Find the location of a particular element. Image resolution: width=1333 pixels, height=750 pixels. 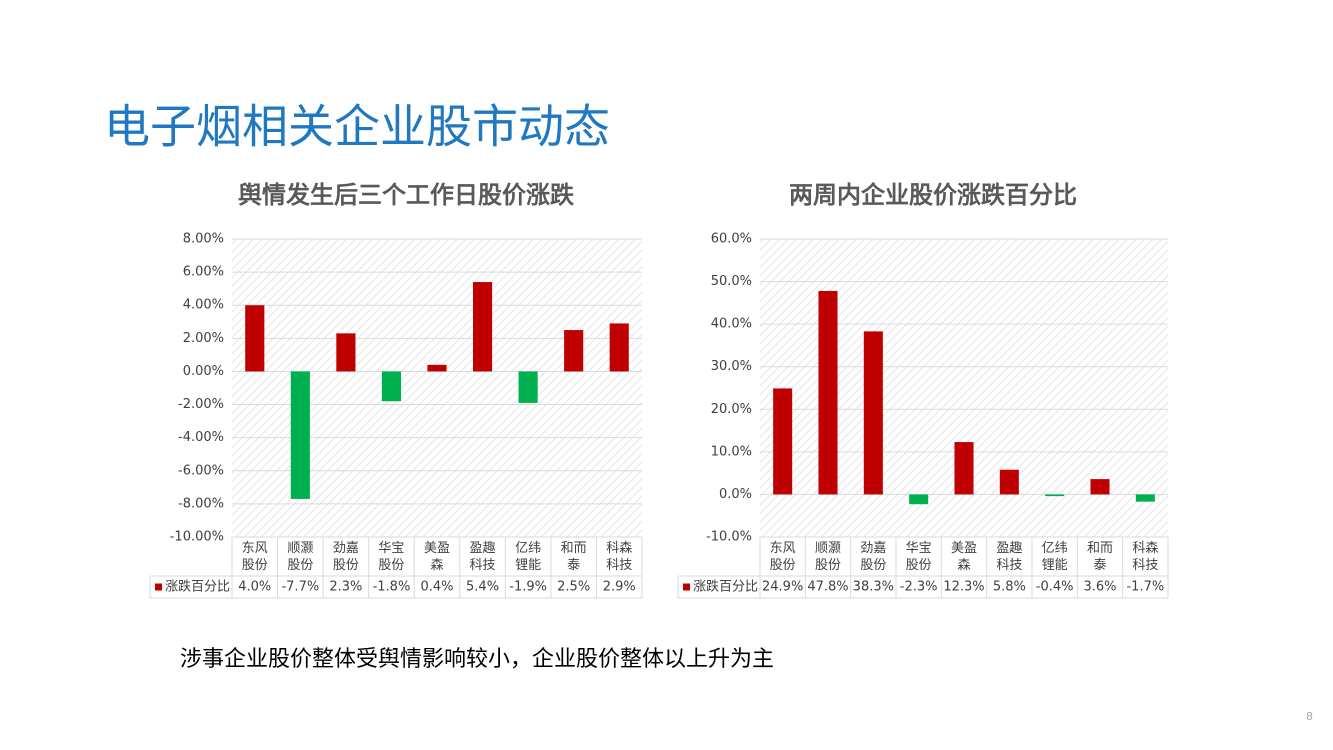

value-label: -1.9% is located at coordinates (528, 587).